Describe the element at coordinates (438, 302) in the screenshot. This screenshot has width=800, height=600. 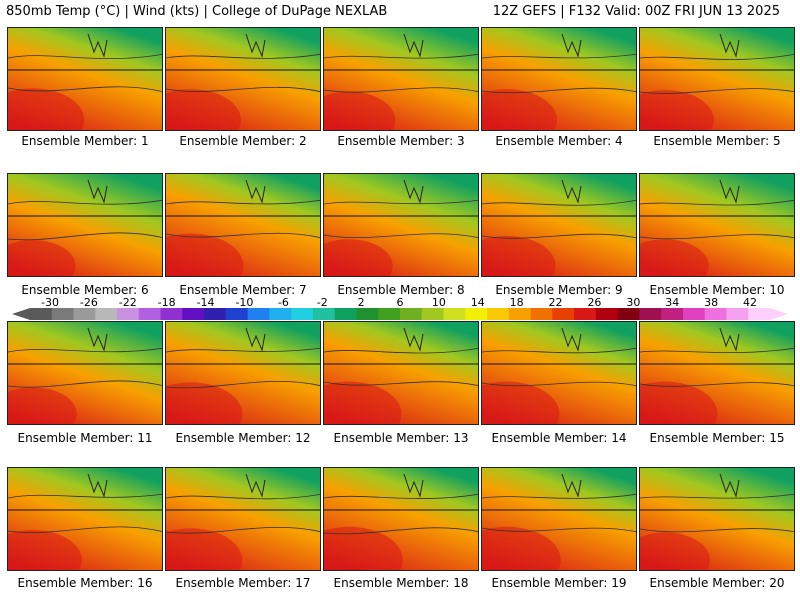
I see `colorbar-tick-label: 10` at that location.